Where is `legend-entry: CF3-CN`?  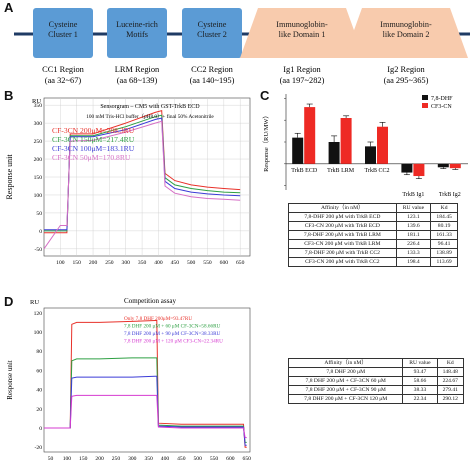
legend-entry: CF3-CN is located at coordinates (441, 107).